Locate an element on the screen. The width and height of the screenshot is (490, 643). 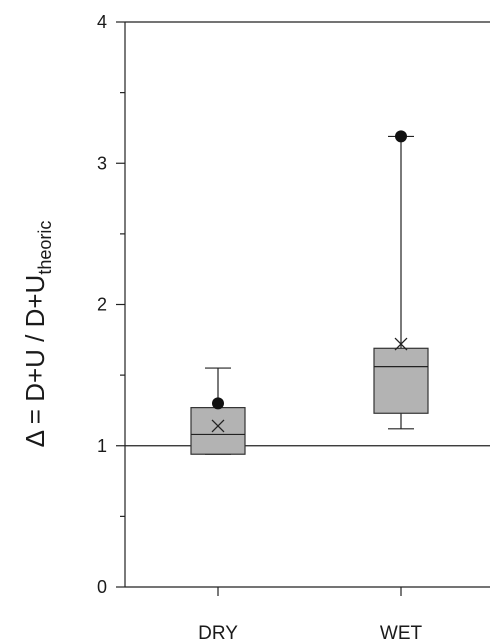
y-tick-label: 0 is located at coordinates (102, 587).